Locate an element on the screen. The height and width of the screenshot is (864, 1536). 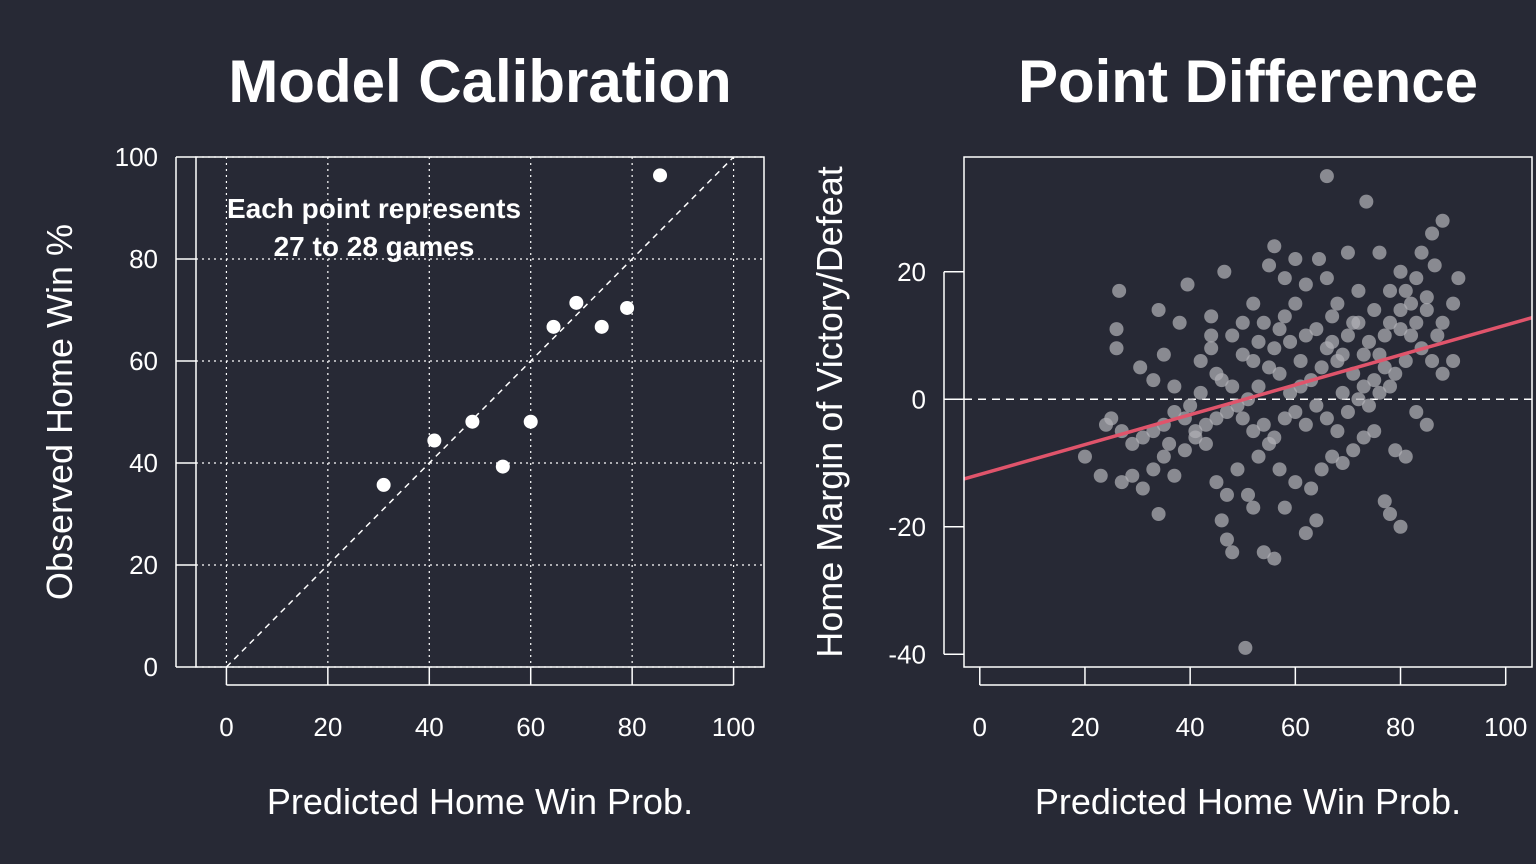
calibration-y-tick-label-4: 80 is located at coordinates (143, 259).